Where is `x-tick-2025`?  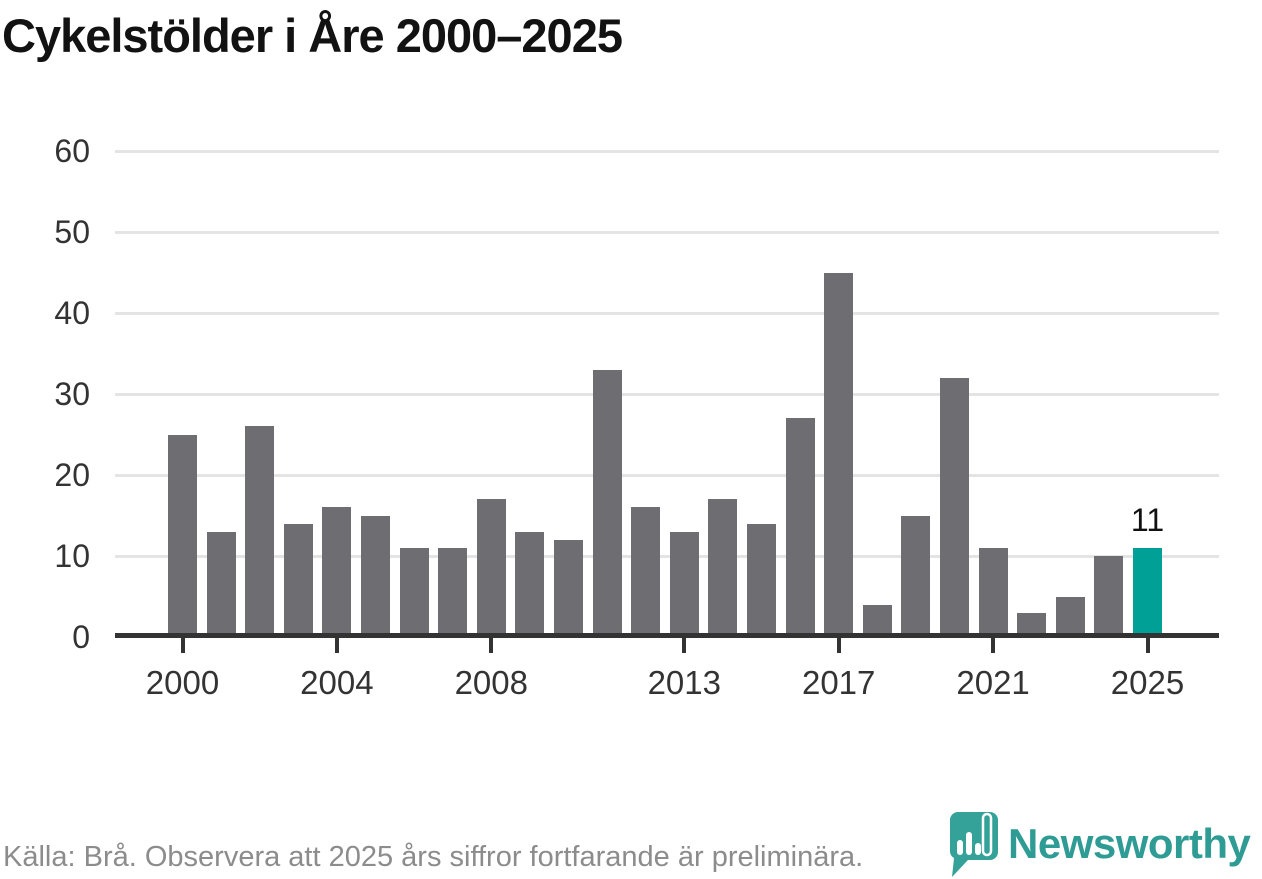
x-tick-2025 is located at coordinates (1147, 645).